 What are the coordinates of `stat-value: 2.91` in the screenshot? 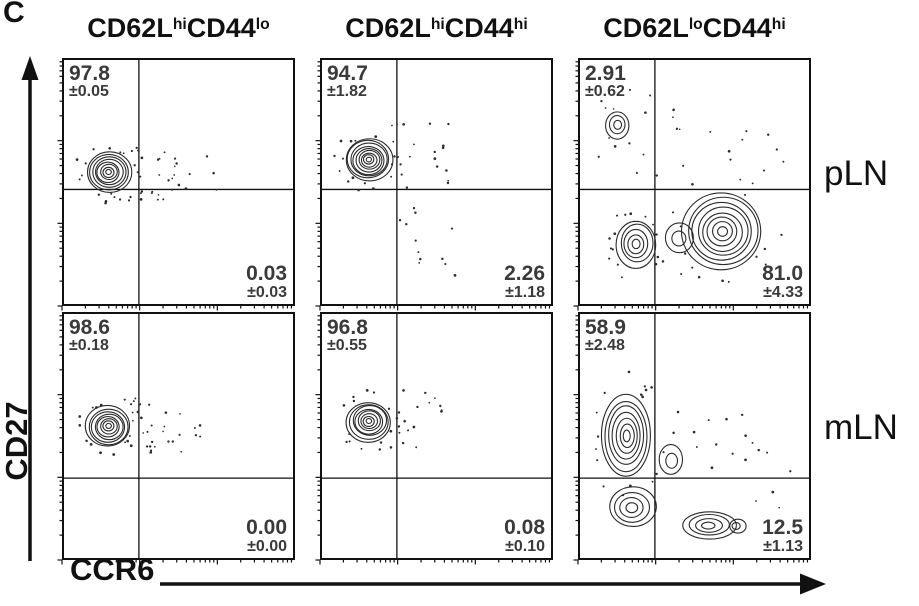 It's located at (605, 73).